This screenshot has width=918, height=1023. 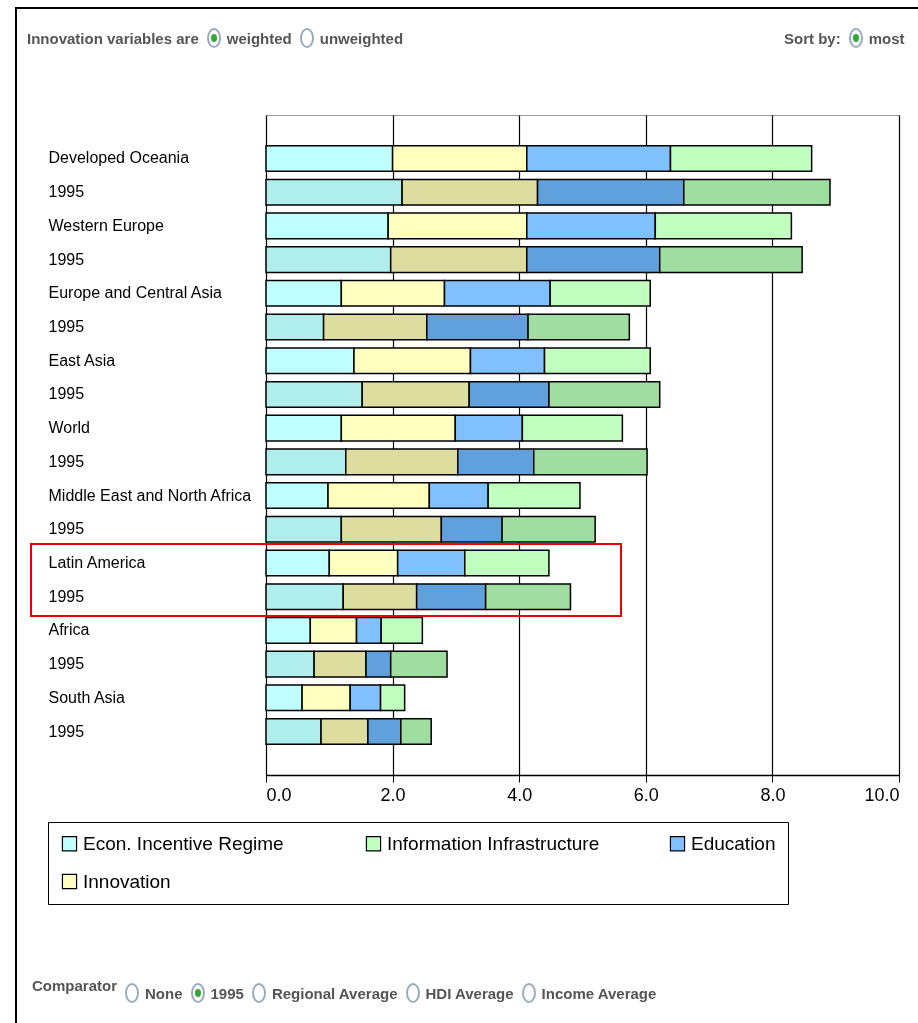 I want to click on text: None, so click(x=164, y=993).